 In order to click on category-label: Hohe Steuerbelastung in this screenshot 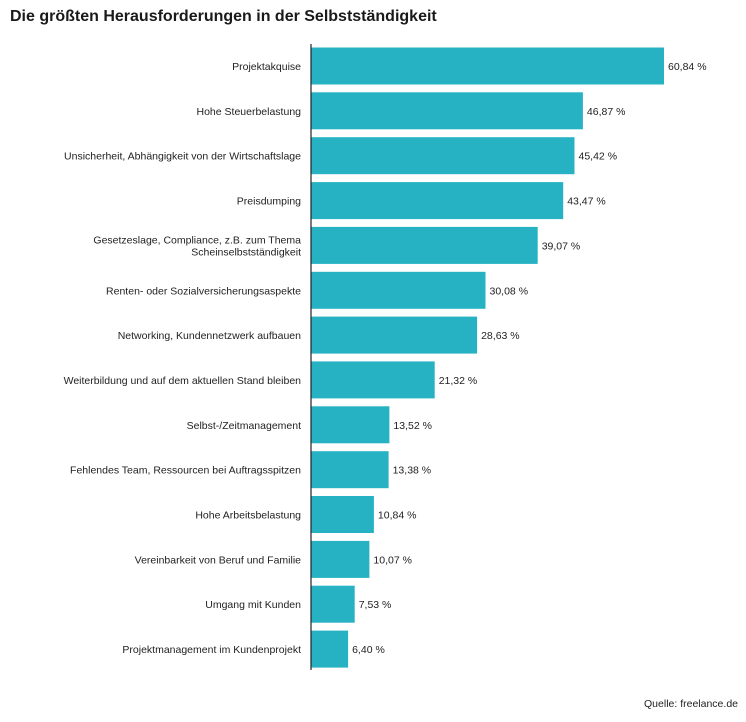, I will do `click(249, 112)`.